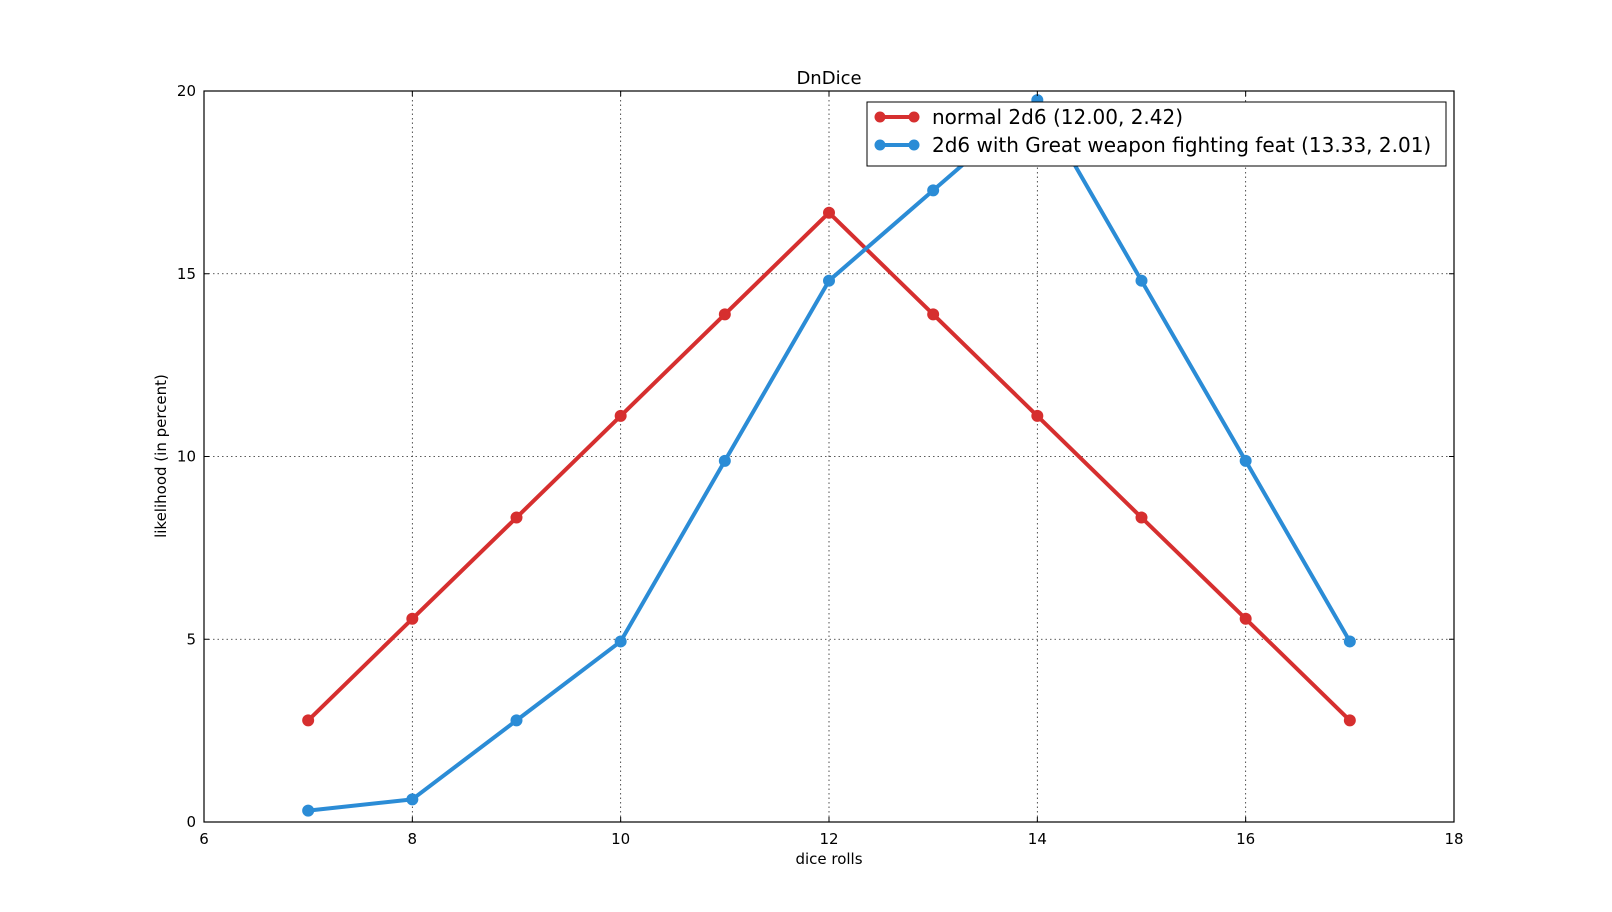 The width and height of the screenshot is (1612, 912). What do you see at coordinates (620, 839) in the screenshot?
I see `x-tick-label: 10` at bounding box center [620, 839].